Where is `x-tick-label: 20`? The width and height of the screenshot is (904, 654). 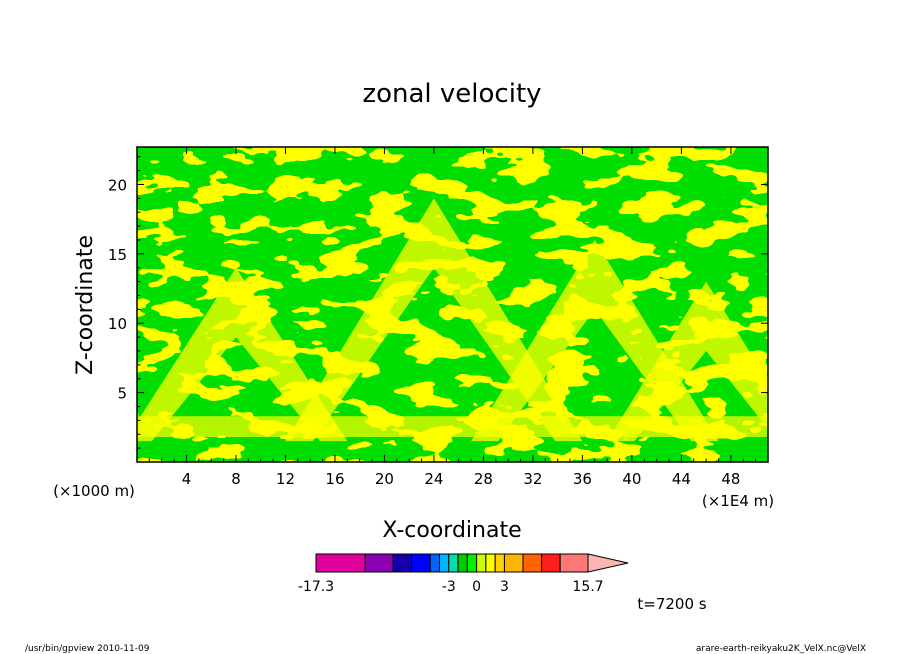
x-tick-label: 20 is located at coordinates (384, 479).